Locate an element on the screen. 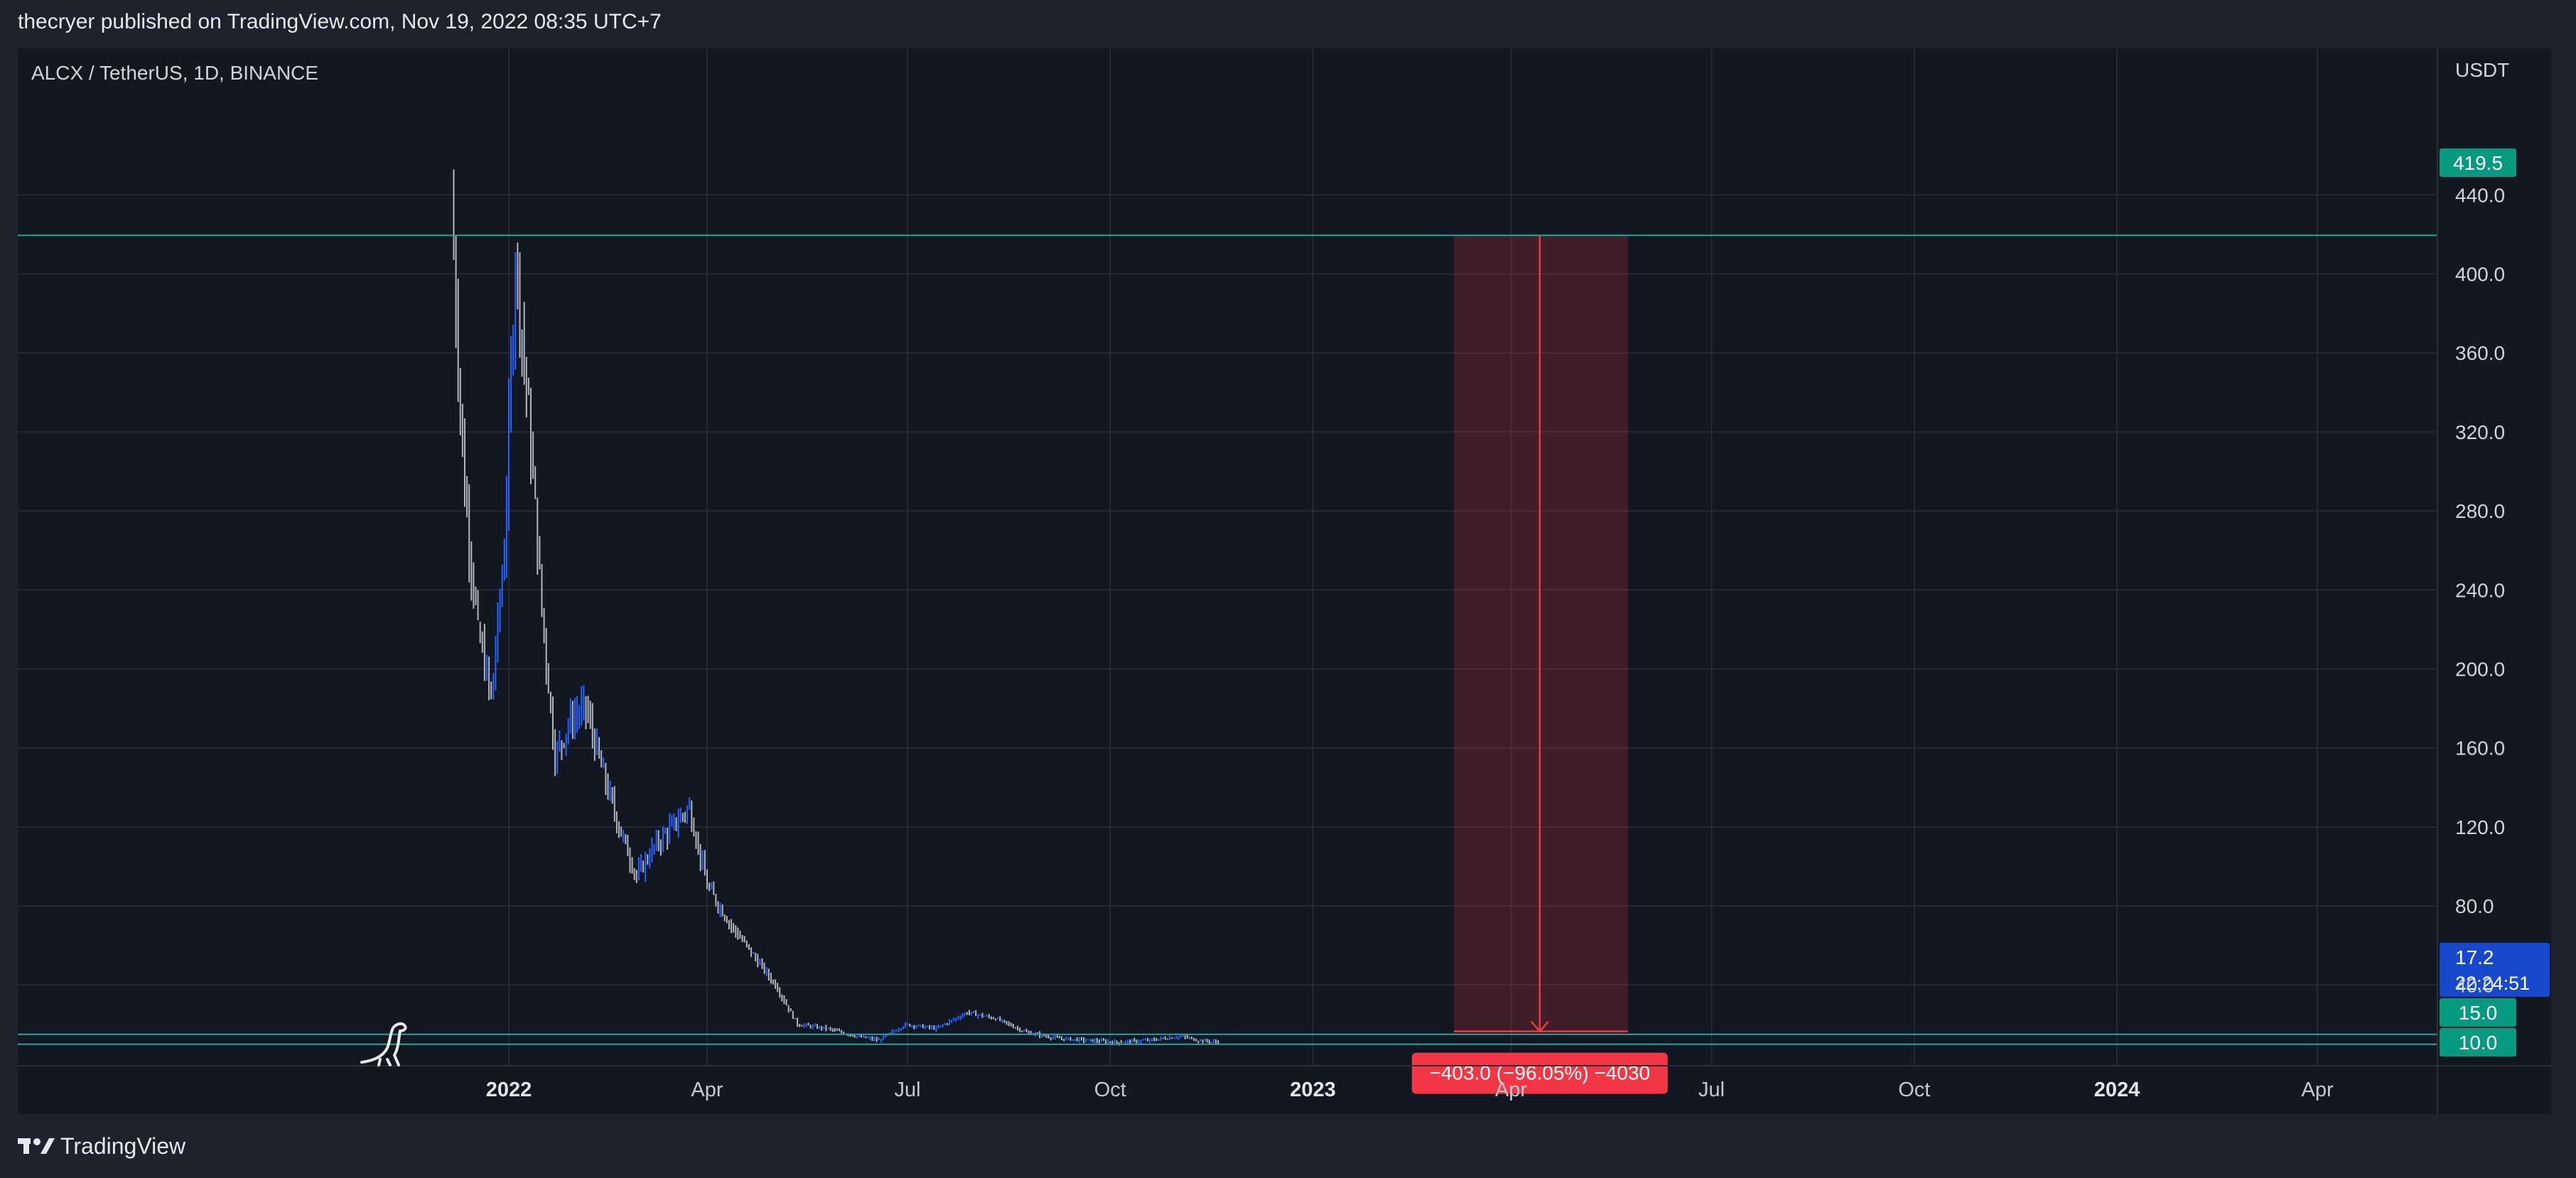 The image size is (2576, 1178). y-tick-label: 320.0 is located at coordinates (2480, 432).